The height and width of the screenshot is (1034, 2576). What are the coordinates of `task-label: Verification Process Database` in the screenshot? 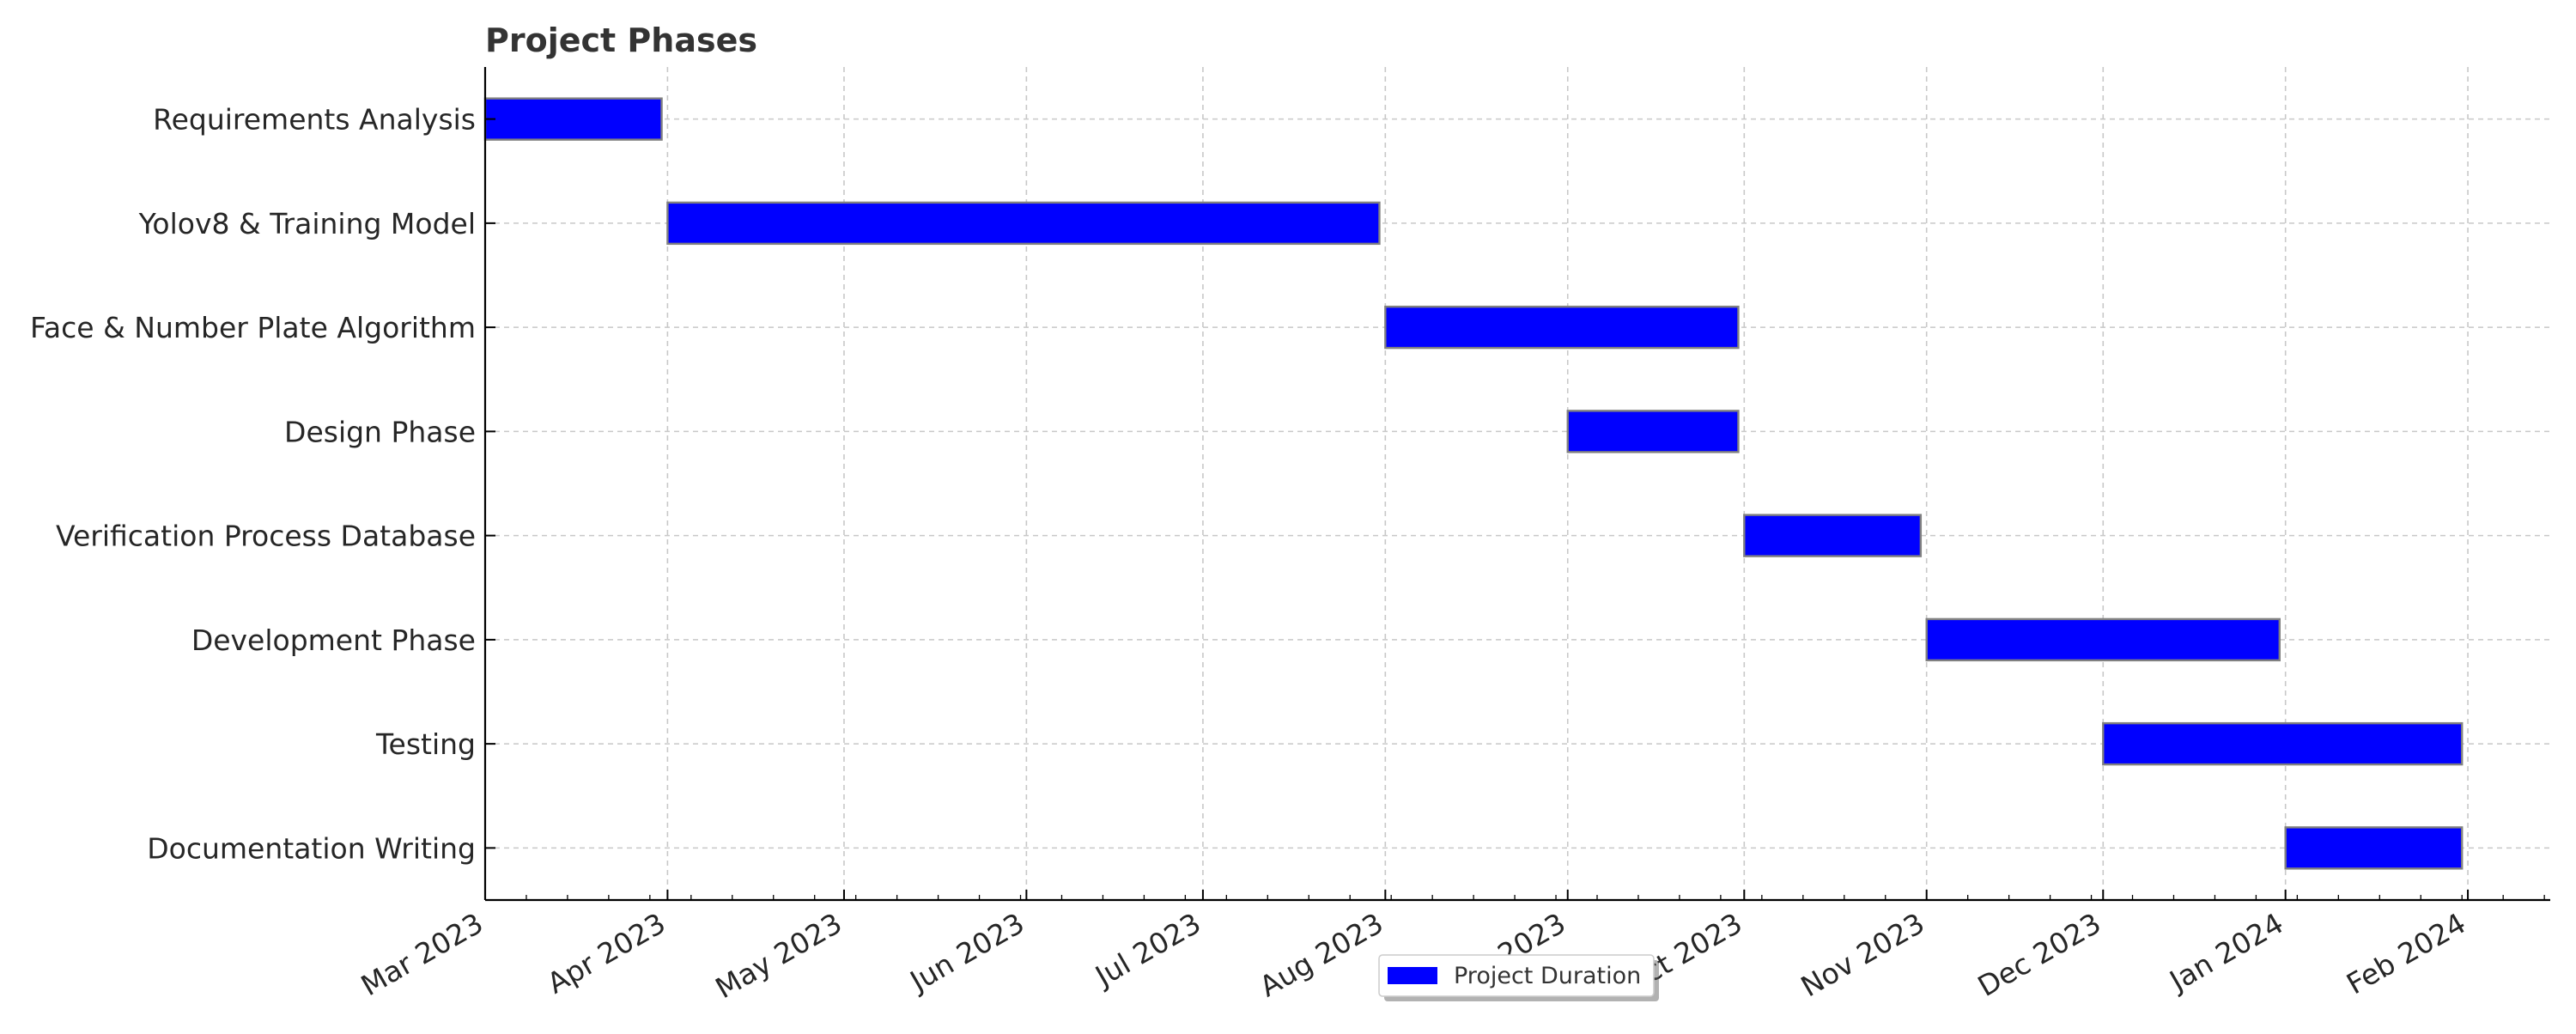 It's located at (266, 536).